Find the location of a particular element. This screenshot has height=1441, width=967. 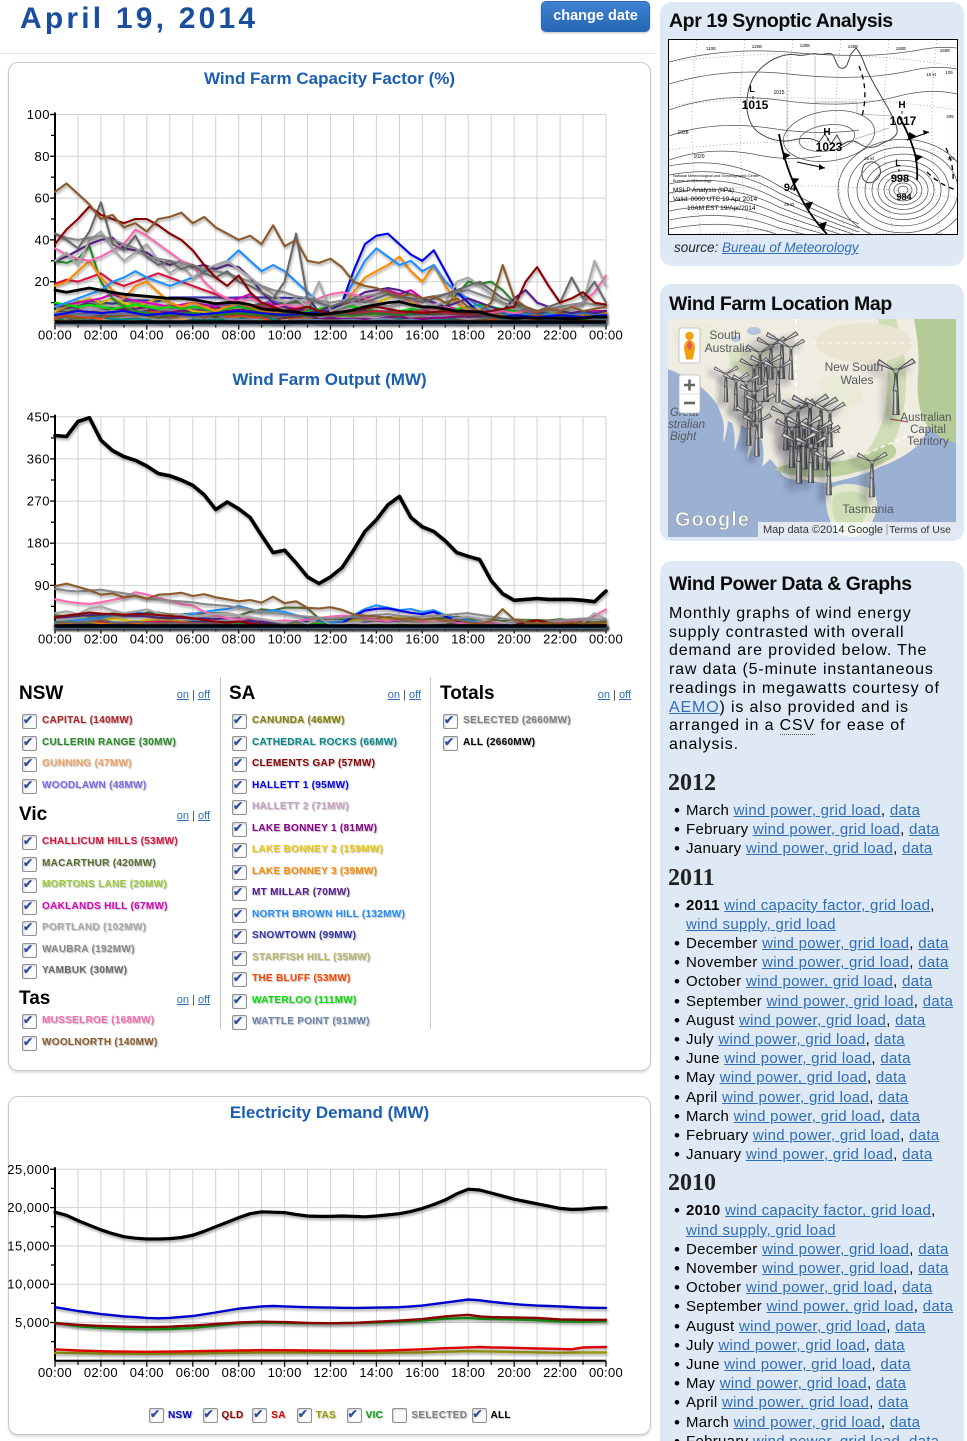

svg-text: 100 is located at coordinates (38, 114).